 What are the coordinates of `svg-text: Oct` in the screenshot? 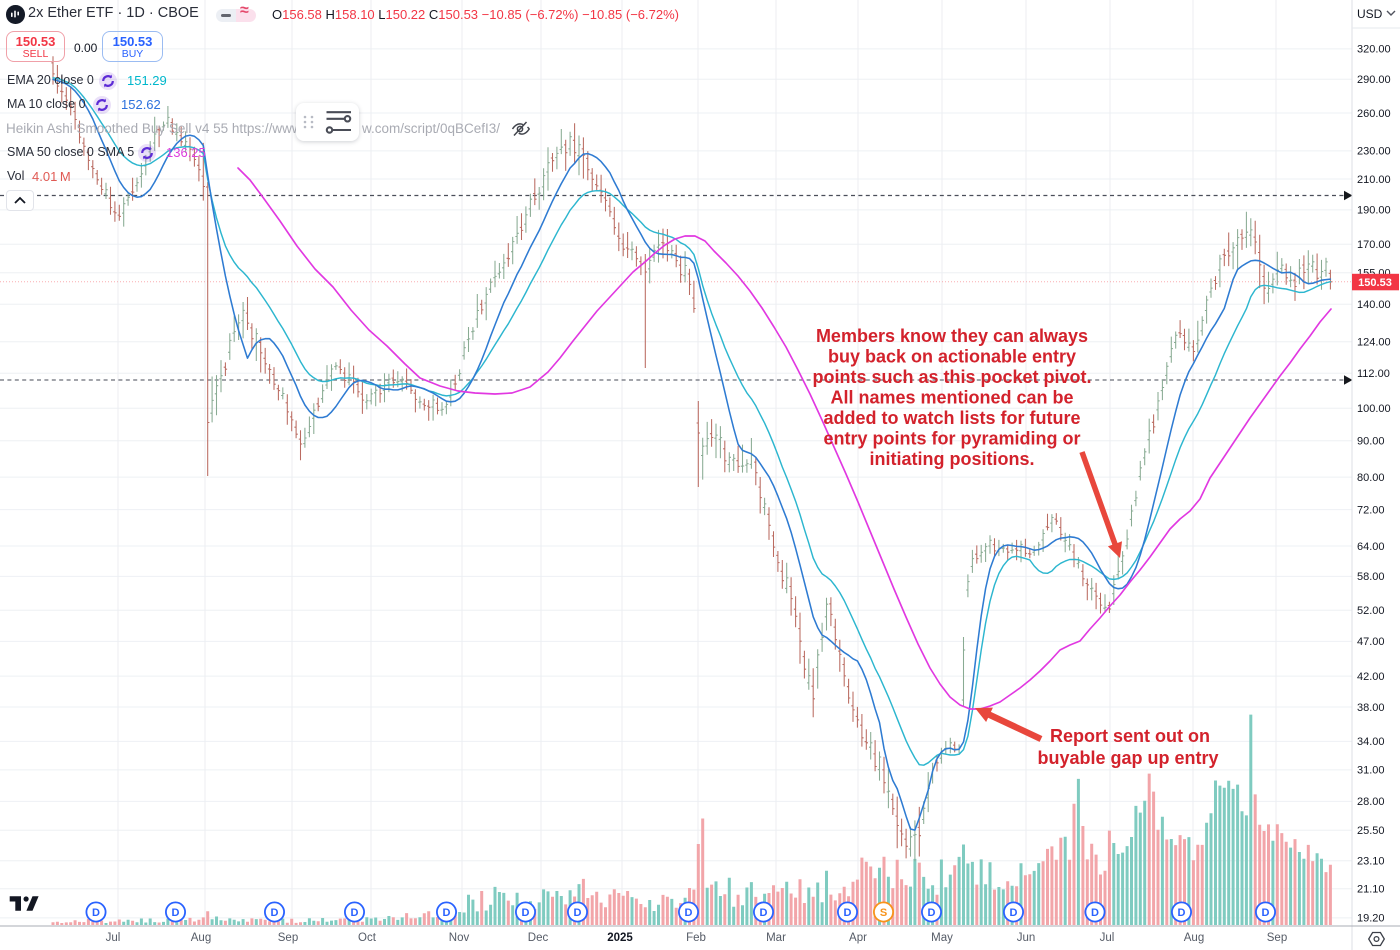 It's located at (367, 938).